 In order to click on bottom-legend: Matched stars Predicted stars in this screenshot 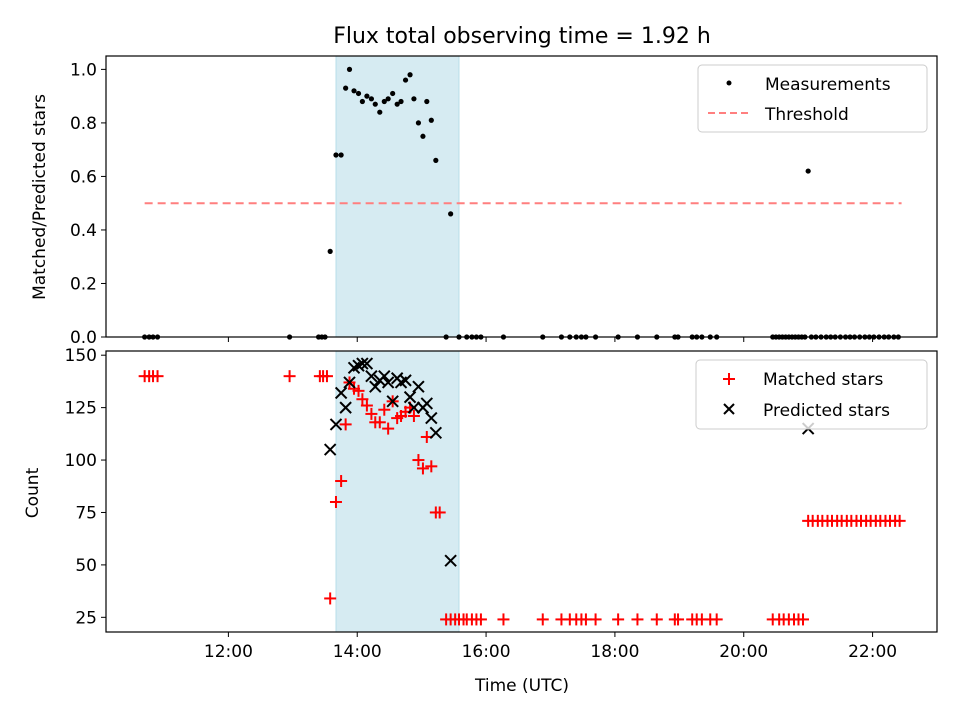, I will do `click(811, 394)`.